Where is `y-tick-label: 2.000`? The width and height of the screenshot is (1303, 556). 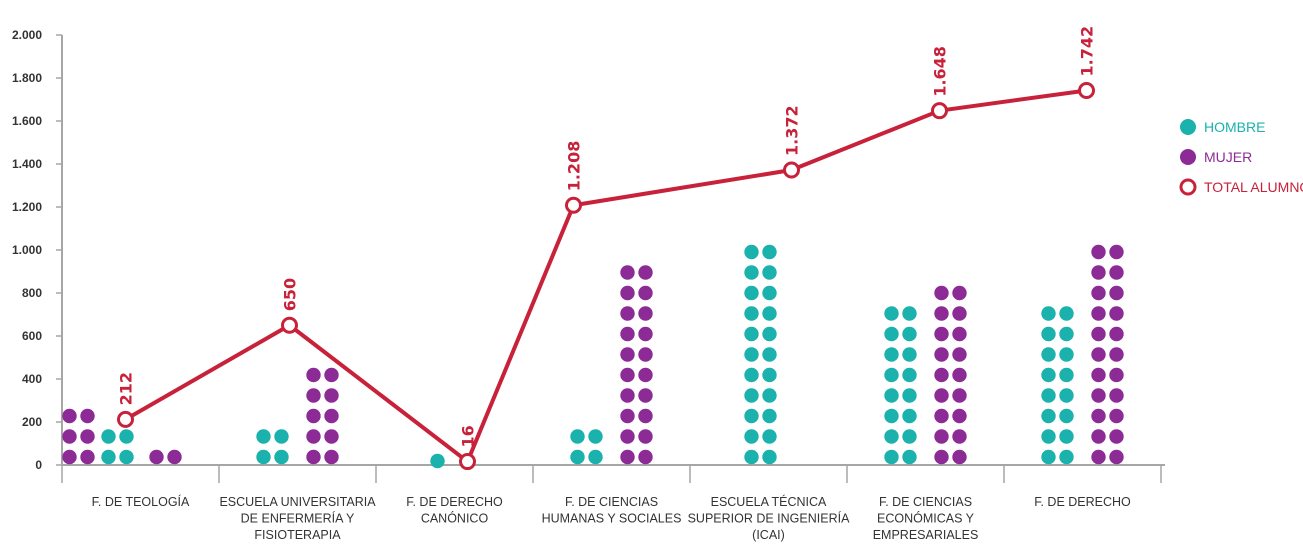 y-tick-label: 2.000 is located at coordinates (27, 35).